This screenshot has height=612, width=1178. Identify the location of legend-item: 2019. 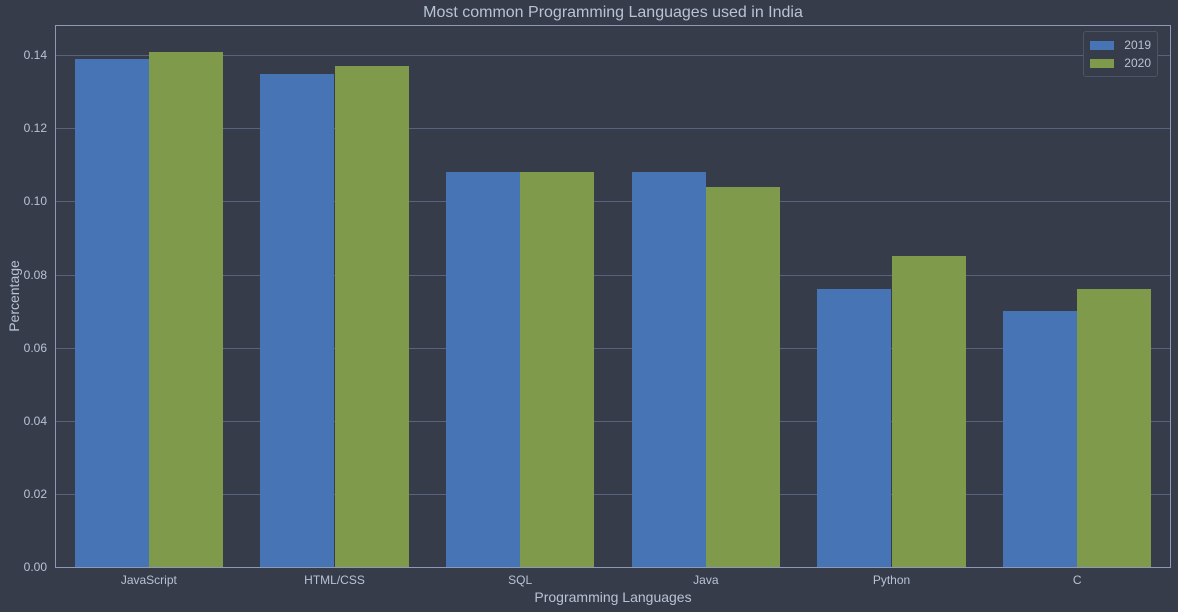
(1120, 45).